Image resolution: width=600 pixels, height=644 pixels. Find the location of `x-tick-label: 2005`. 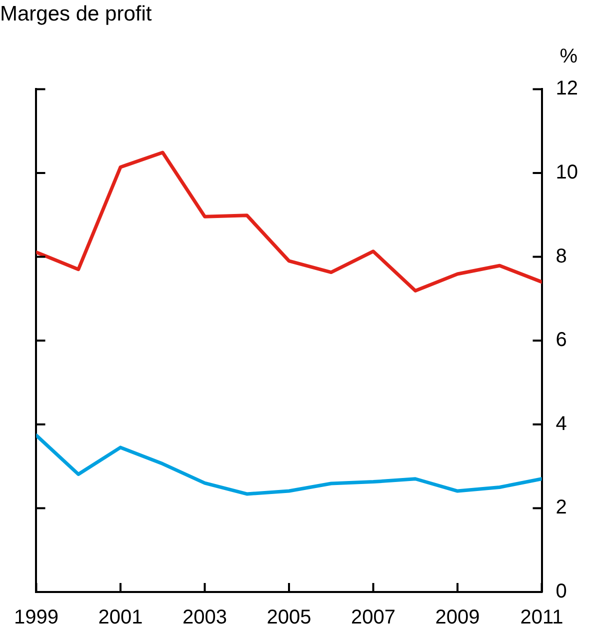

x-tick-label: 2005 is located at coordinates (289, 617).